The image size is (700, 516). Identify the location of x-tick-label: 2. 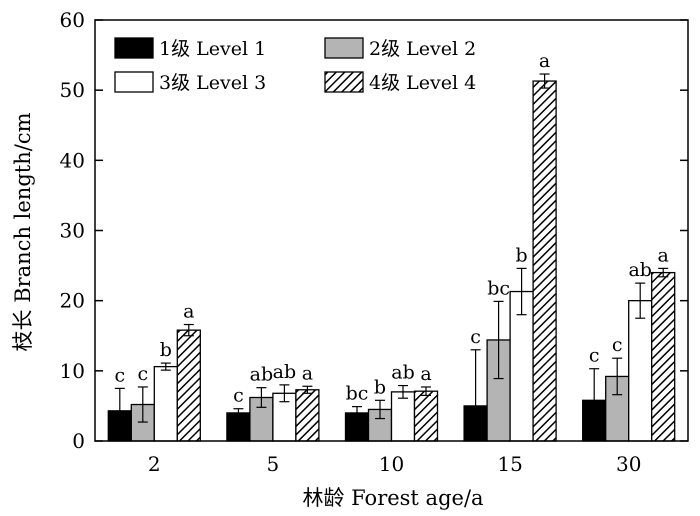
(154, 464).